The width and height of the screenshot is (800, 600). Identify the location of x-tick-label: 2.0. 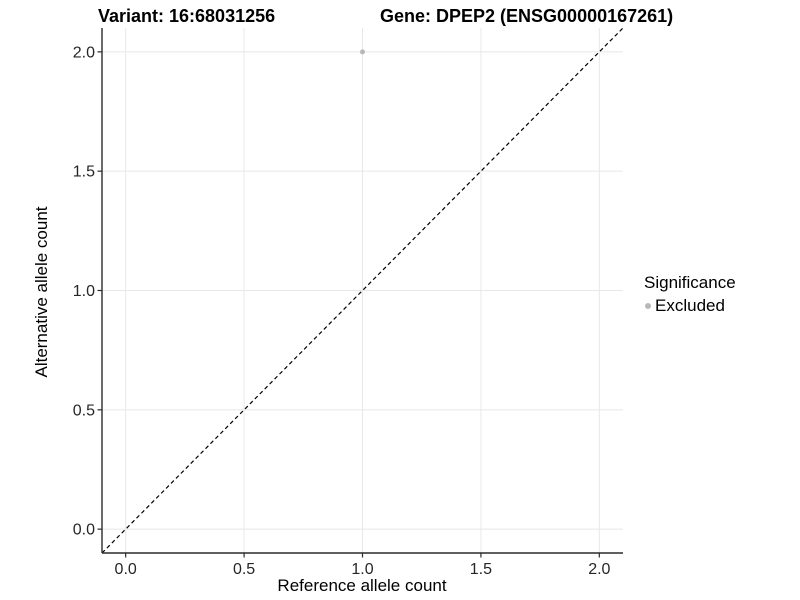
(599, 569).